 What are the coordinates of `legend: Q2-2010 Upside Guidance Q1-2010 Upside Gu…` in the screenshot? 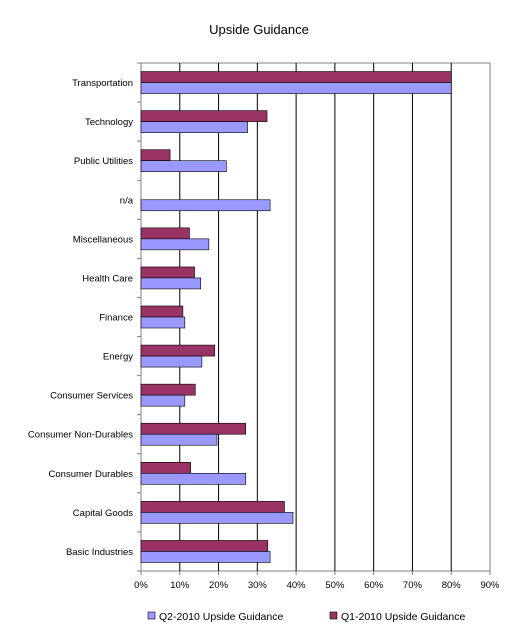 It's located at (306, 617).